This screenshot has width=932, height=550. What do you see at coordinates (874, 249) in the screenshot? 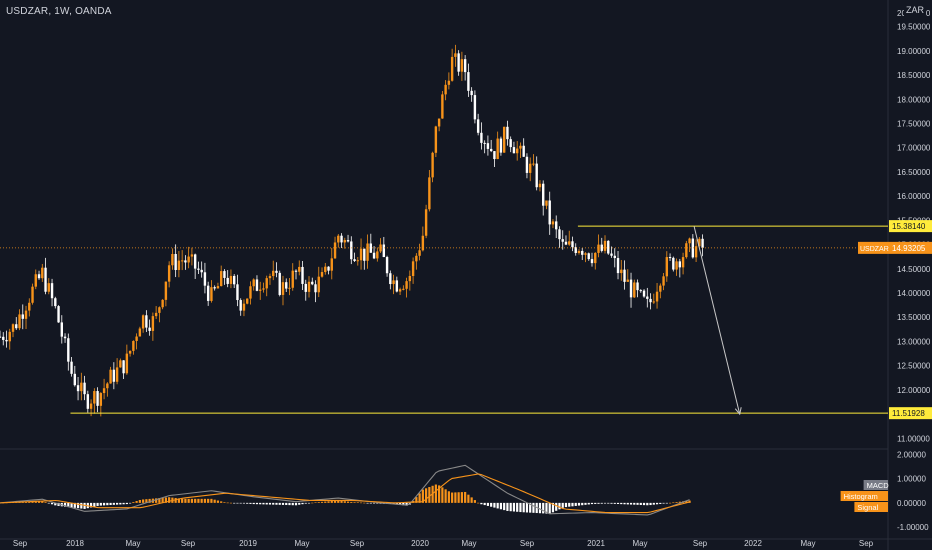
I see `last-symbol-tag: USDZAR` at bounding box center [874, 249].